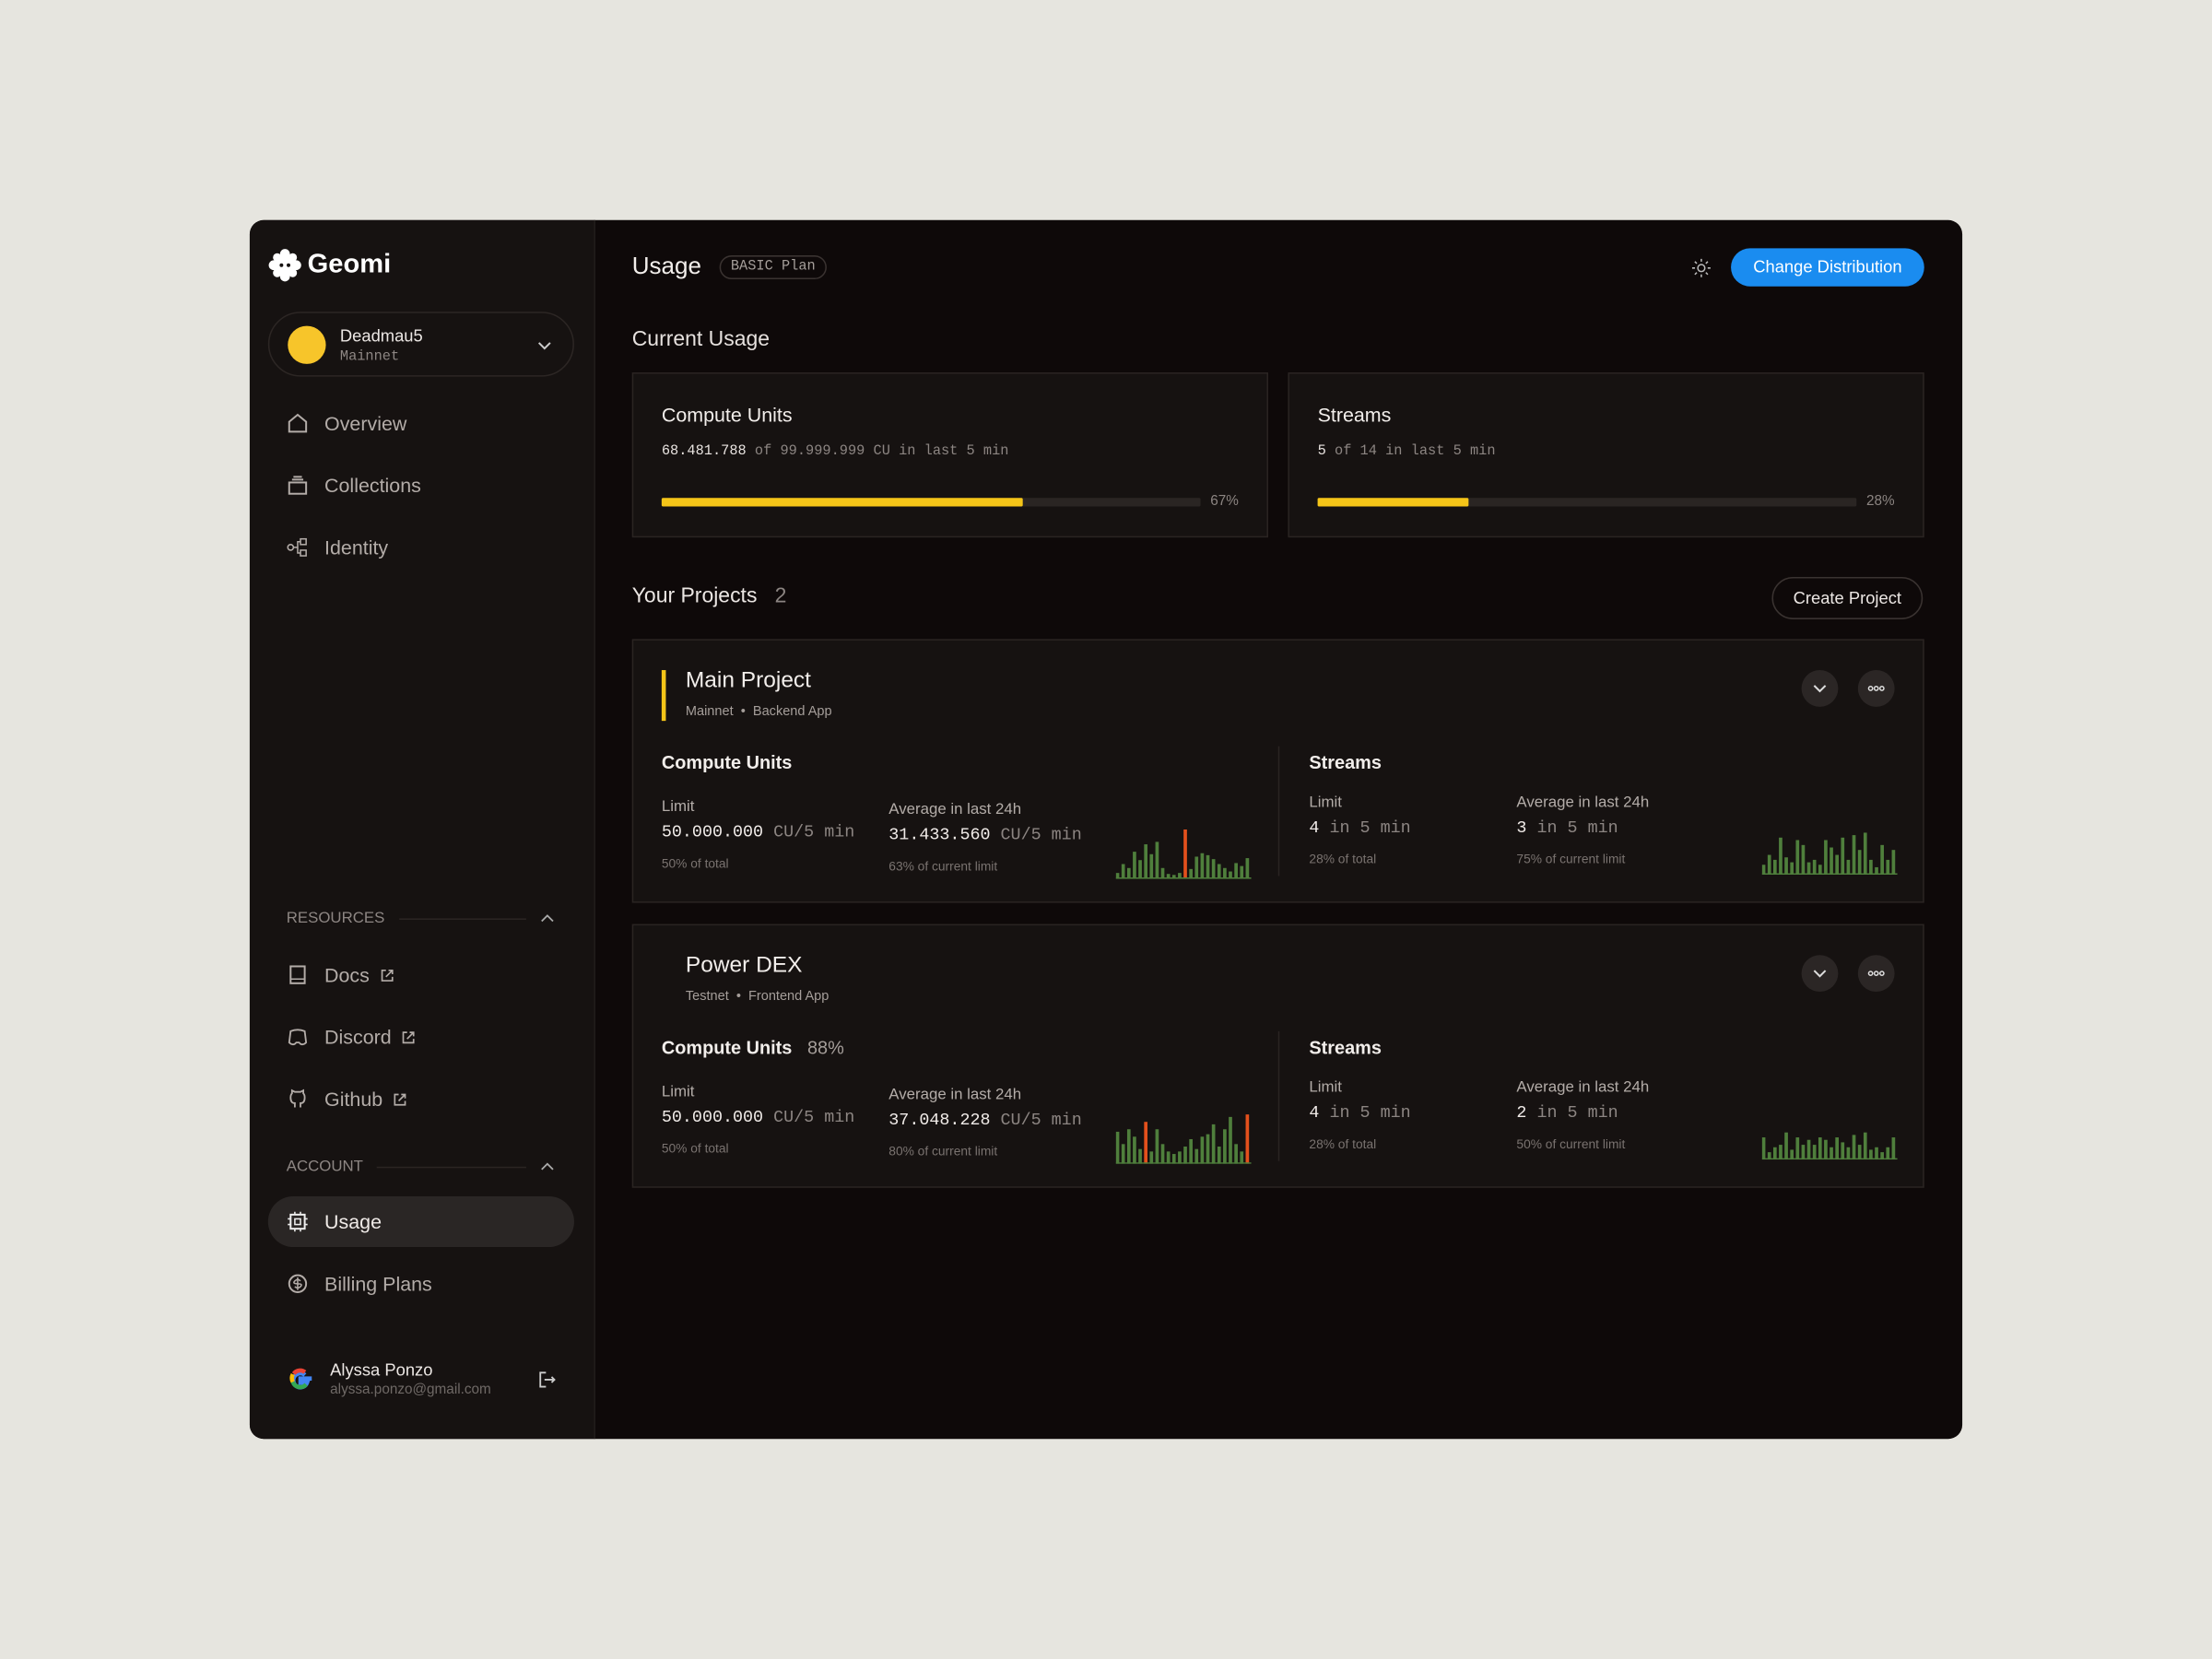 Image resolution: width=2212 pixels, height=1659 pixels. I want to click on sun-icon, so click(1701, 267).